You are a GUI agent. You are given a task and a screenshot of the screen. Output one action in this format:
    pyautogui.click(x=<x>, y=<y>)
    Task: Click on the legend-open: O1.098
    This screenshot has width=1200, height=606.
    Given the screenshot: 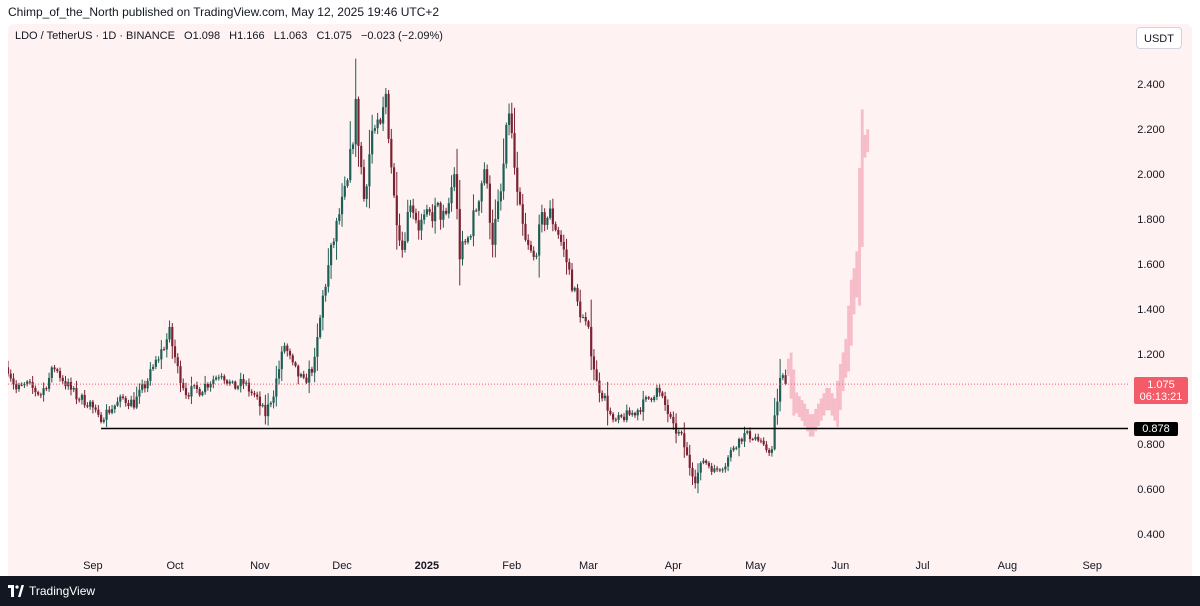 What is the action you would take?
    pyautogui.click(x=202, y=36)
    